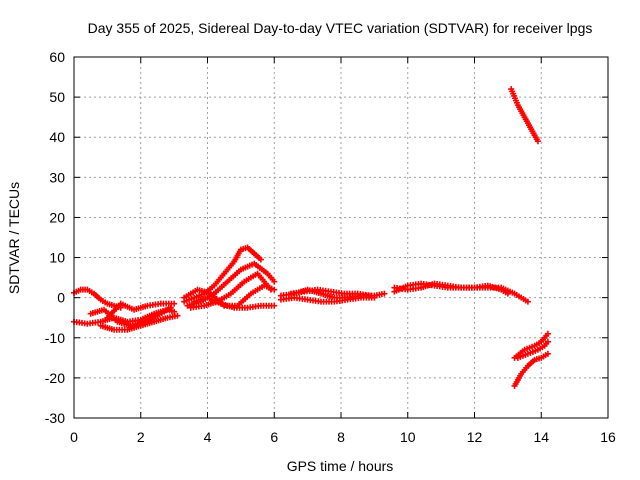 The image size is (640, 480). What do you see at coordinates (55, 378) in the screenshot?
I see `y-tick-label: -20` at bounding box center [55, 378].